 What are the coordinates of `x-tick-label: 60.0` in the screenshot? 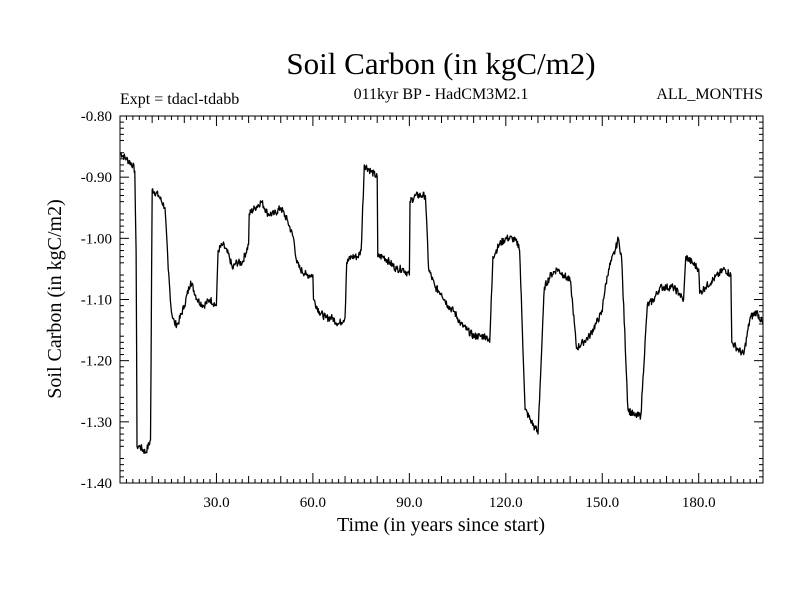 It's located at (313, 503).